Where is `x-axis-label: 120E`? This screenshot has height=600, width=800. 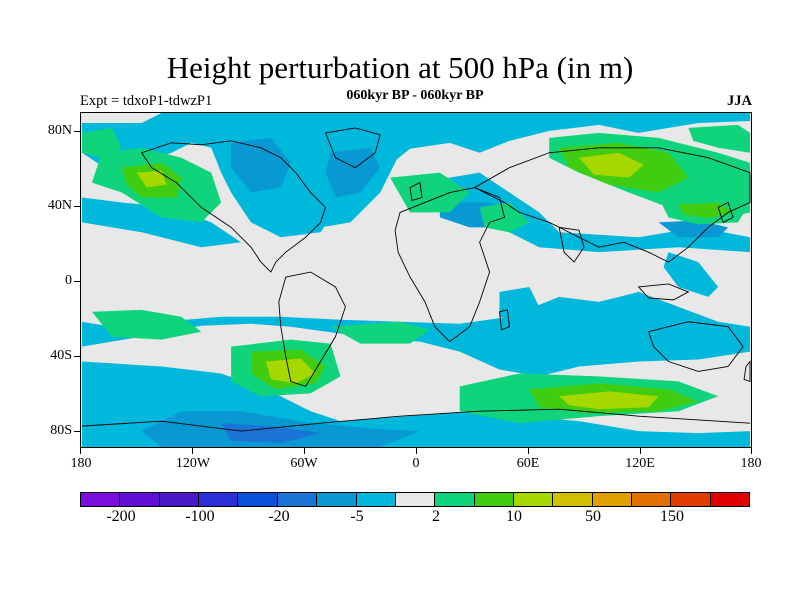 x-axis-label: 120E is located at coordinates (640, 463).